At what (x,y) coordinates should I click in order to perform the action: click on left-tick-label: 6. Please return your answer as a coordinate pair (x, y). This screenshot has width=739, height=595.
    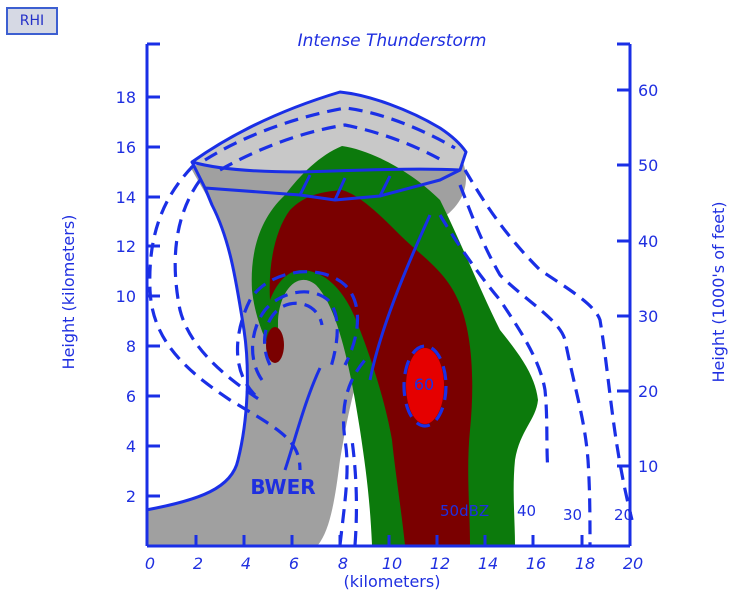
    Looking at the image, I should click on (131, 396).